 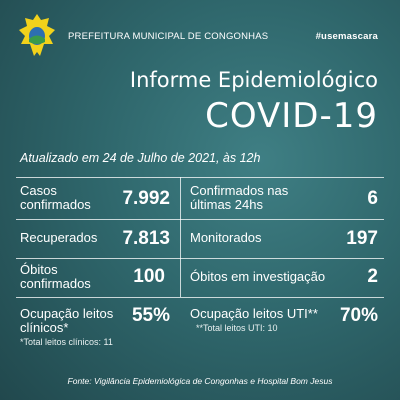 What do you see at coordinates (226, 237) in the screenshot?
I see `stat-label: Monitorados` at bounding box center [226, 237].